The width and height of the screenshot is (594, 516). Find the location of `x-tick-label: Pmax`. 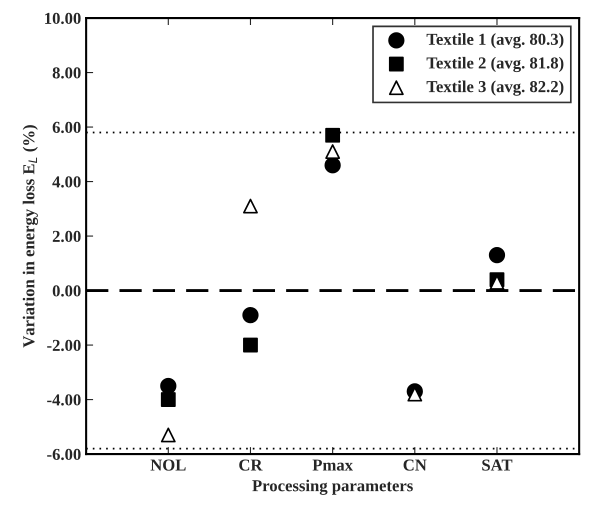

x-tick-label: Pmax is located at coordinates (332, 465).